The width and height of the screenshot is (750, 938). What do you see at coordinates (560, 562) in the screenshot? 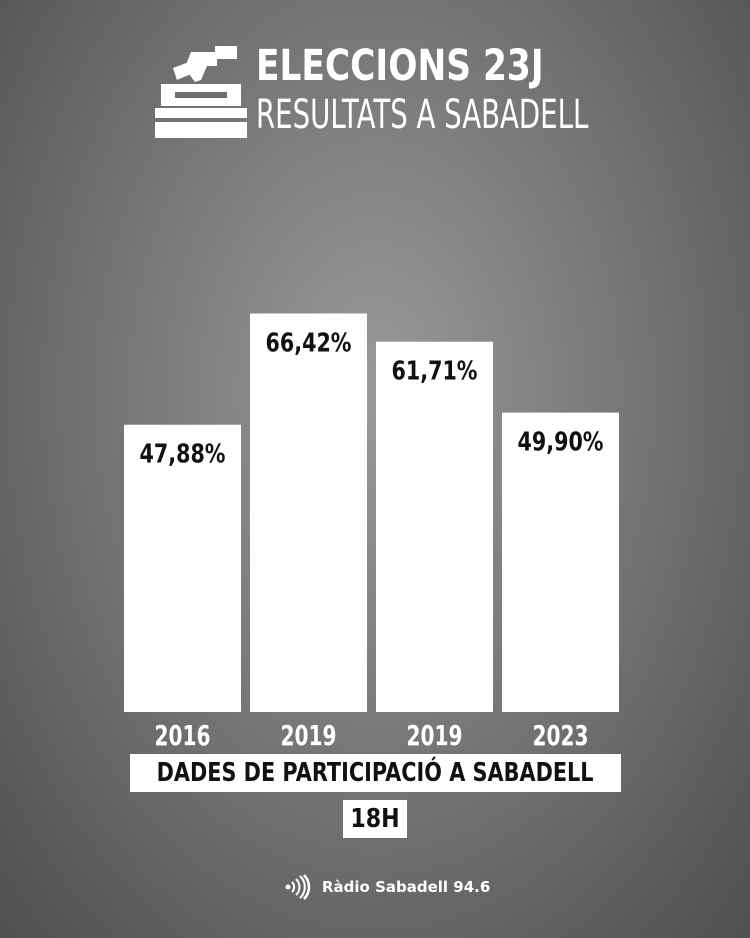
I see `bar-2023` at bounding box center [560, 562].